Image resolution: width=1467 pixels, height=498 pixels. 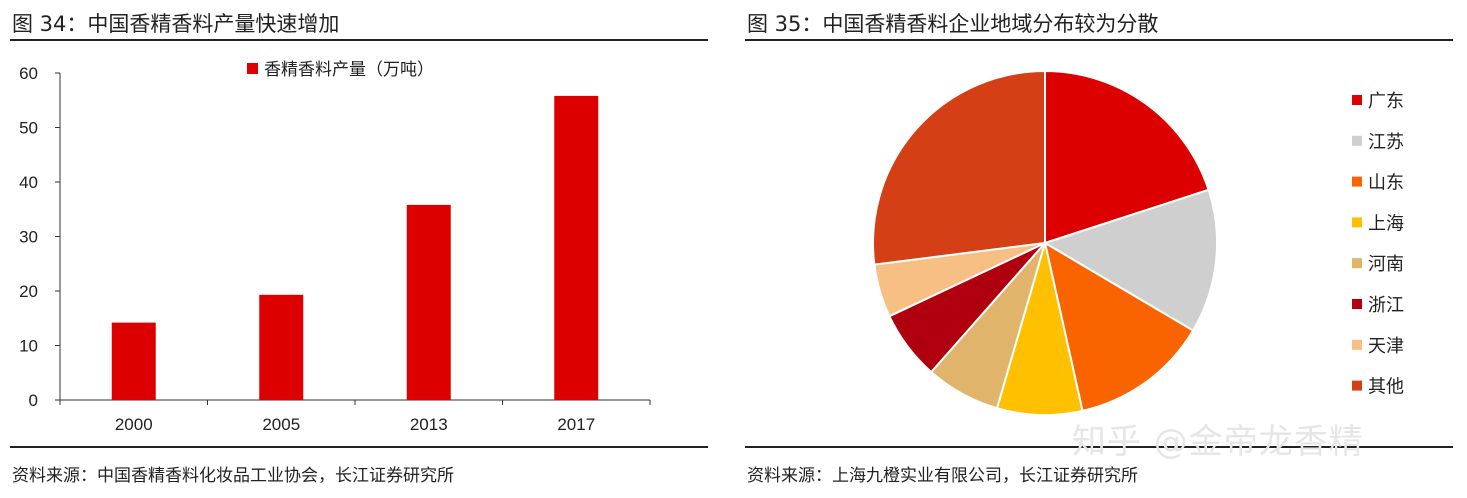 I want to click on y-tick-label: 50, so click(x=28, y=128).